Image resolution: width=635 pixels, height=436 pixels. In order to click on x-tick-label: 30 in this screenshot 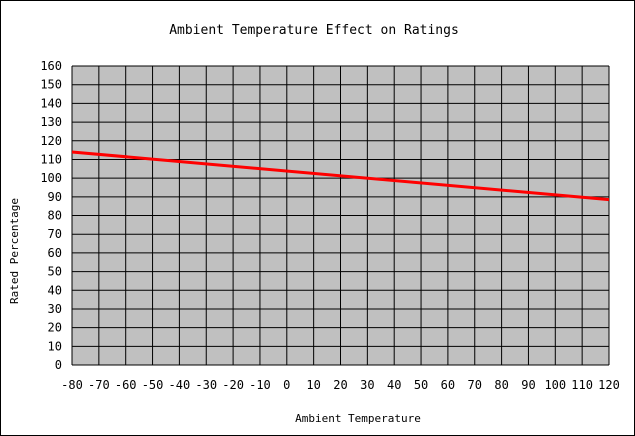, I will do `click(367, 385)`.